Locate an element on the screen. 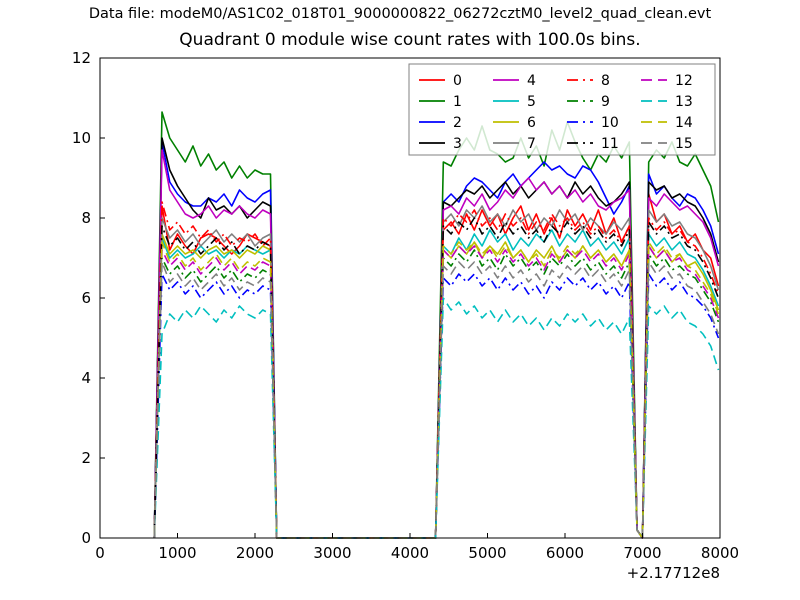 Image resolution: width=800 pixels, height=600 pixels. legend-label-13: 13 is located at coordinates (684, 102).